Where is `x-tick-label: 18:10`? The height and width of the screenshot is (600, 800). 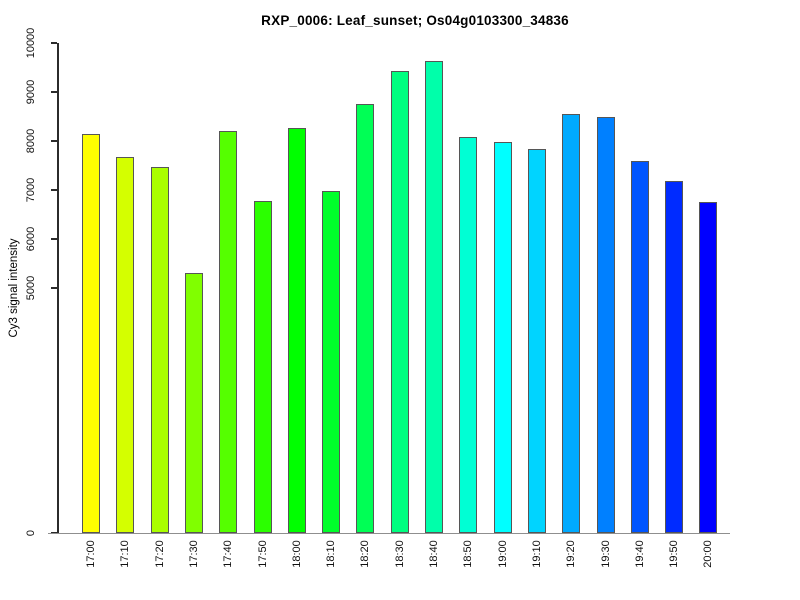
x-tick-label: 18:10 is located at coordinates (331, 554).